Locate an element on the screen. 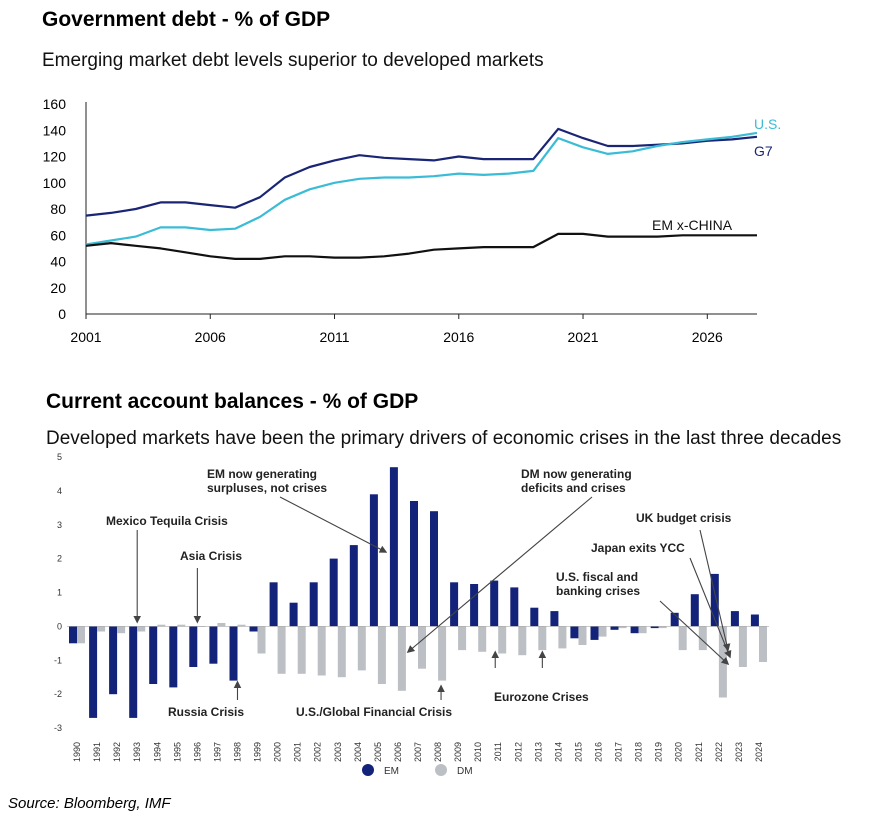 The image size is (891, 816). bar-em-2010 is located at coordinates (474, 605).